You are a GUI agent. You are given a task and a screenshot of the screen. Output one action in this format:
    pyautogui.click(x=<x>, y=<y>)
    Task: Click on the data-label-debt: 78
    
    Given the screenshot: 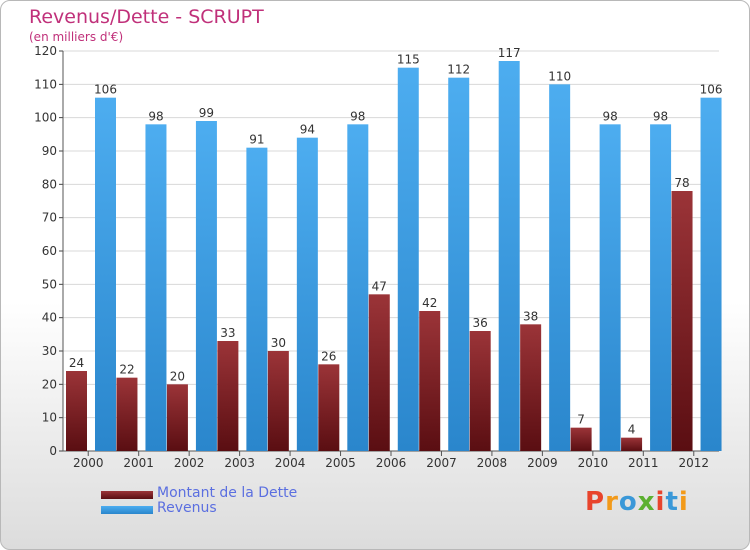 What is the action you would take?
    pyautogui.click(x=681, y=183)
    